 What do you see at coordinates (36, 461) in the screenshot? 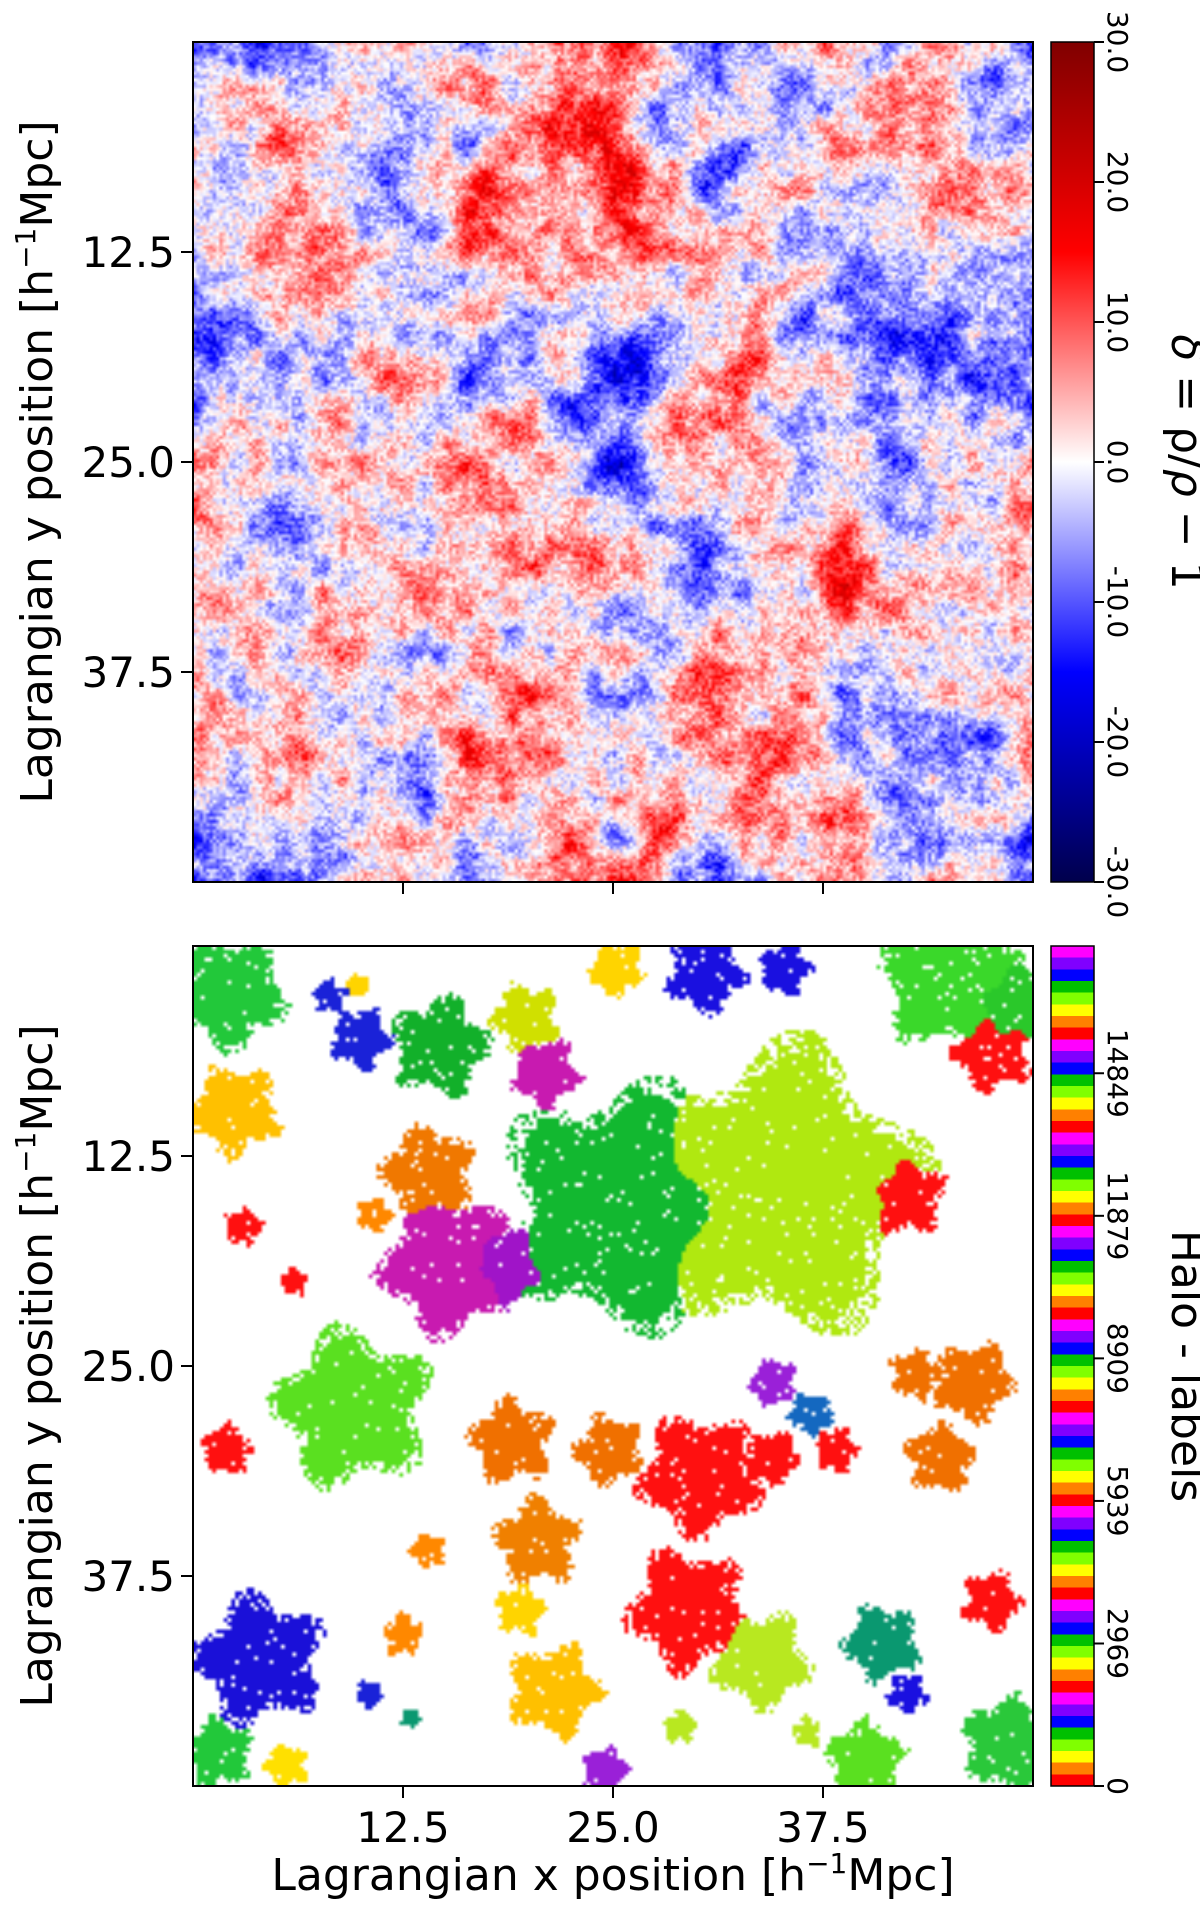
I see `density-y-axis-label: Lagrangian y position [h−1Mpc]` at bounding box center [36, 461].